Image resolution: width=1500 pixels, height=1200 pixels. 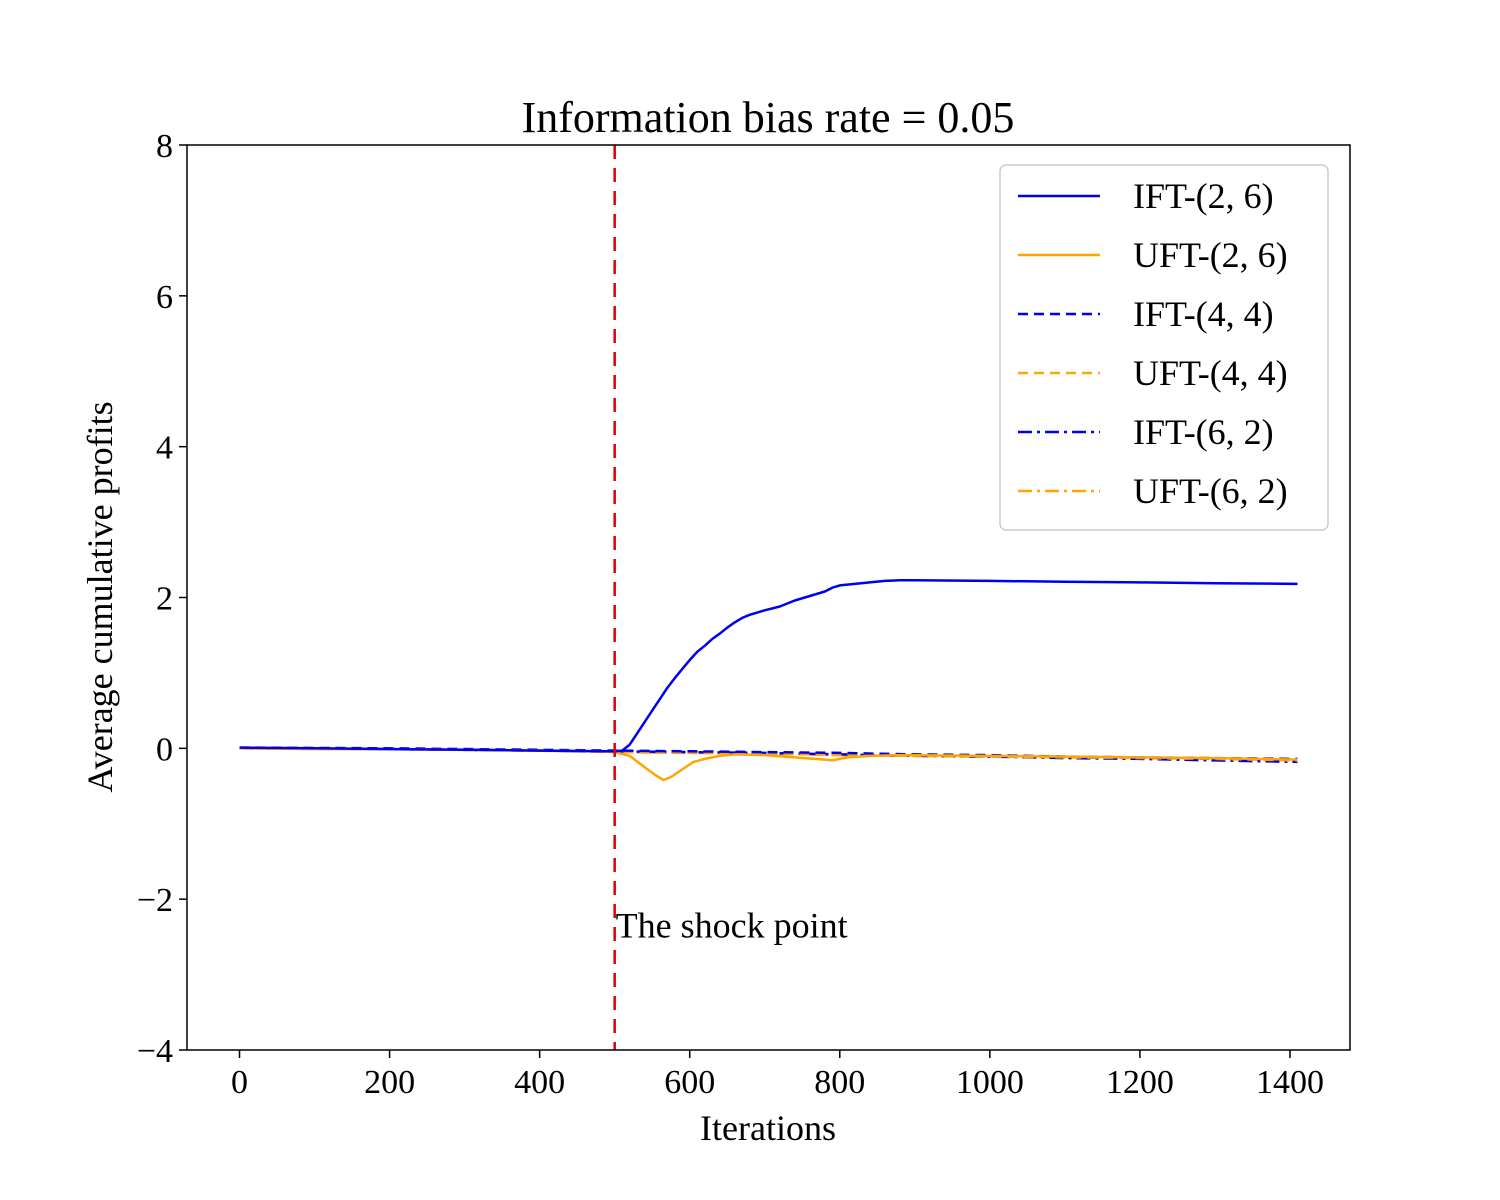 I want to click on series-line, so click(x=768, y=665).